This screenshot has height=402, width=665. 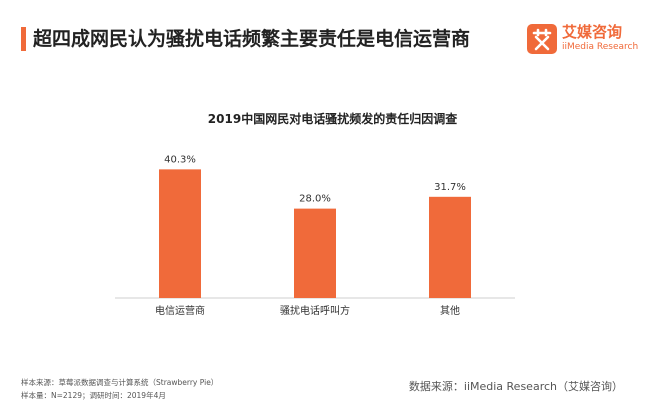 I want to click on iimedia-logo-icon, so click(x=542, y=39).